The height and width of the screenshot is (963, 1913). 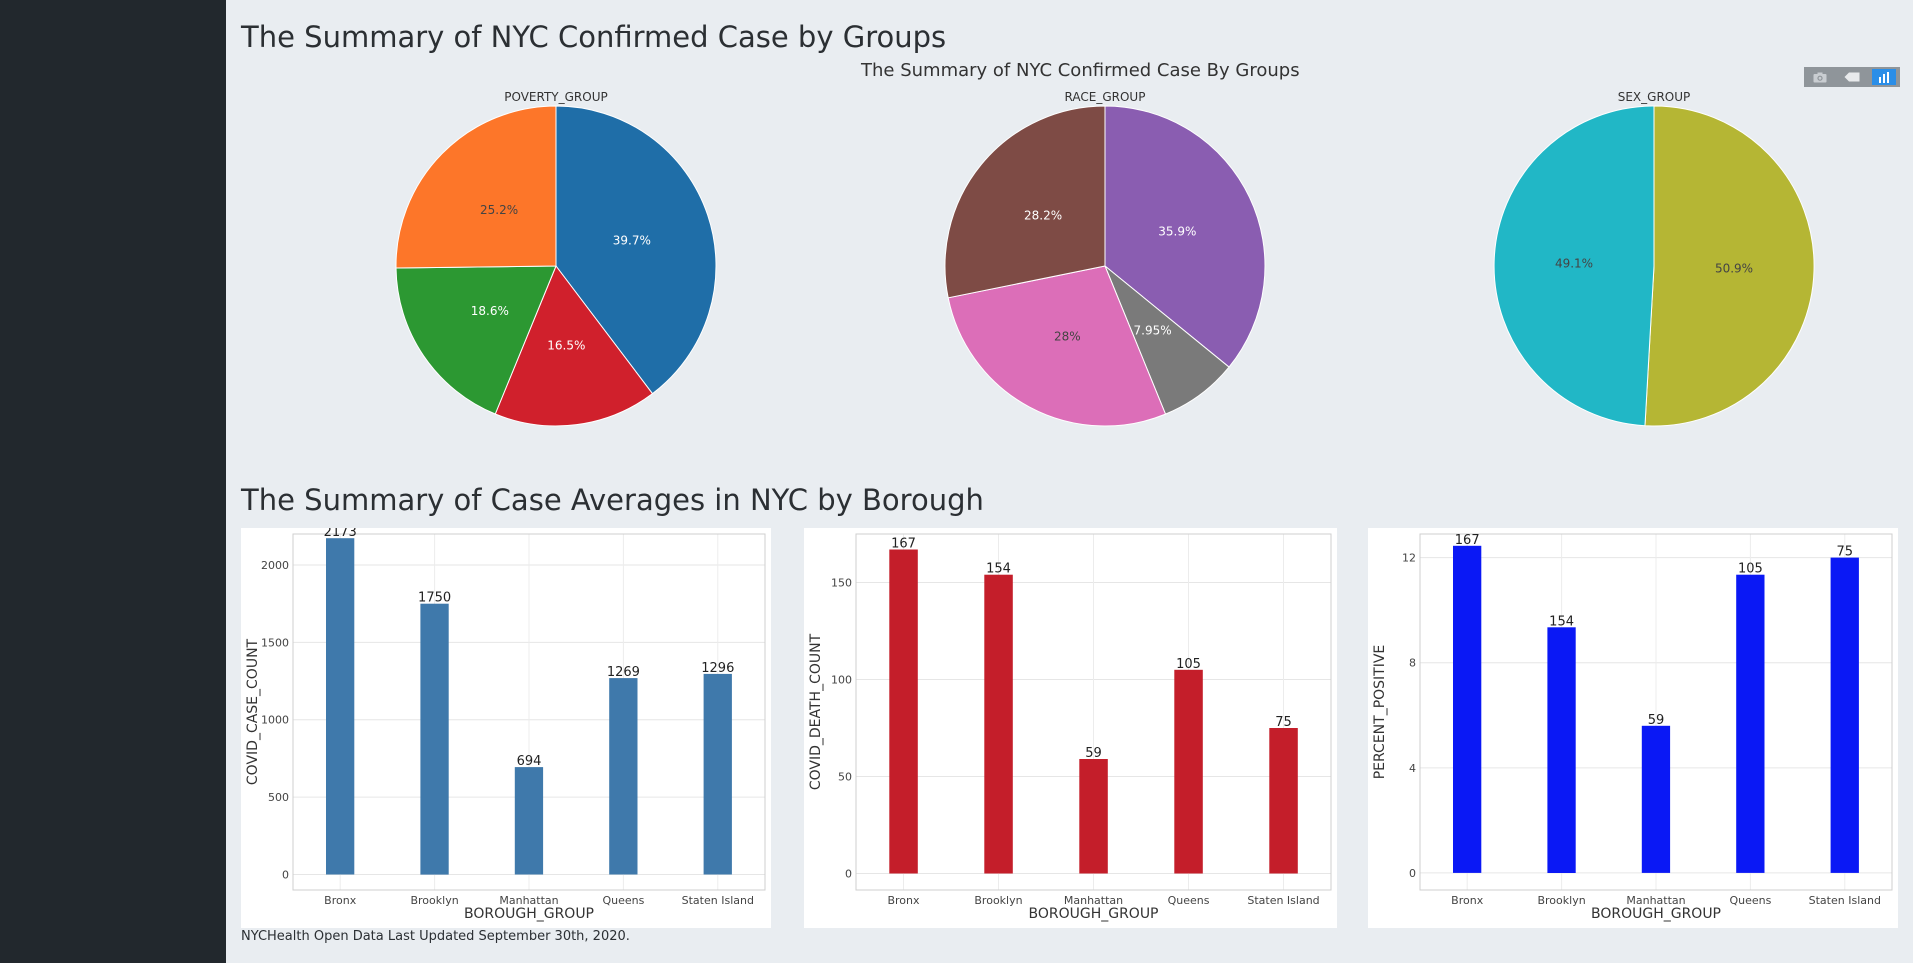 I want to click on pie-chart-sex-group: SEX_GROUP 50.9% 49.1%, so click(x=1654, y=258).